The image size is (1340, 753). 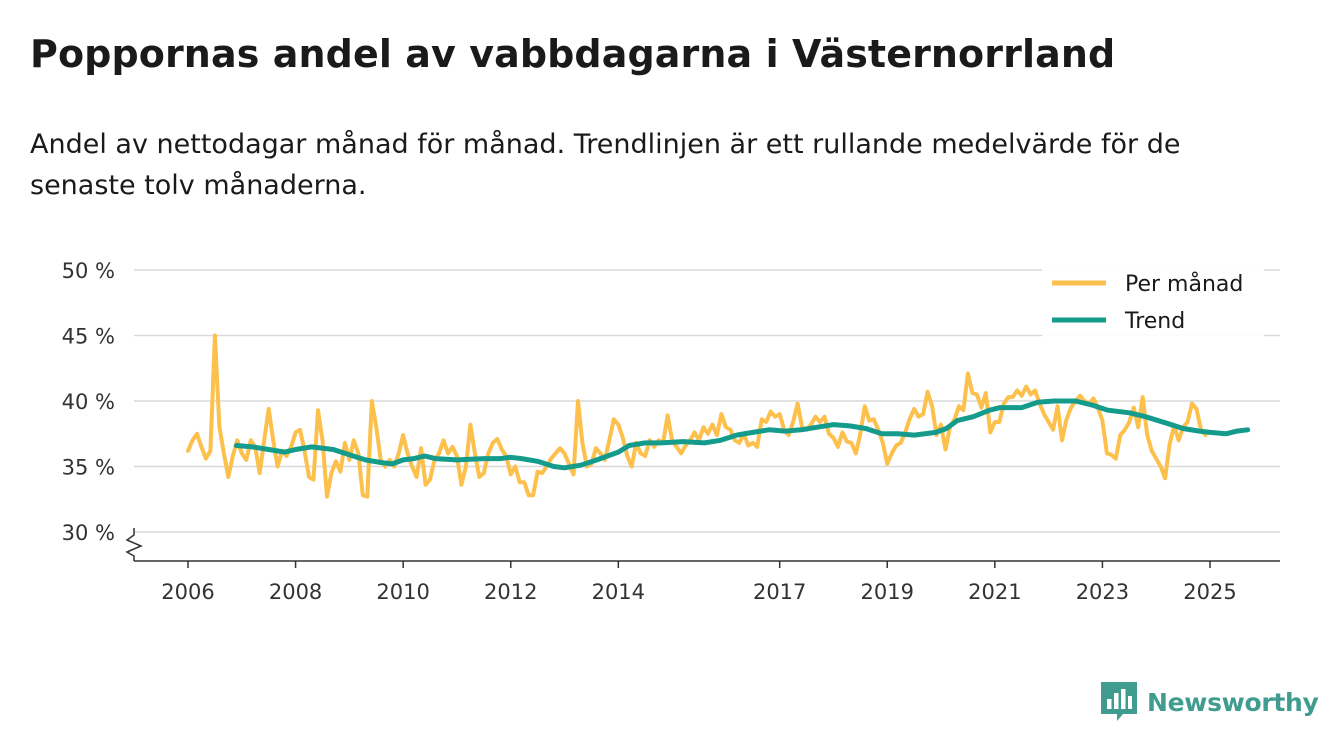 What do you see at coordinates (1209, 592) in the screenshot?
I see `x-tick-label: 2025` at bounding box center [1209, 592].